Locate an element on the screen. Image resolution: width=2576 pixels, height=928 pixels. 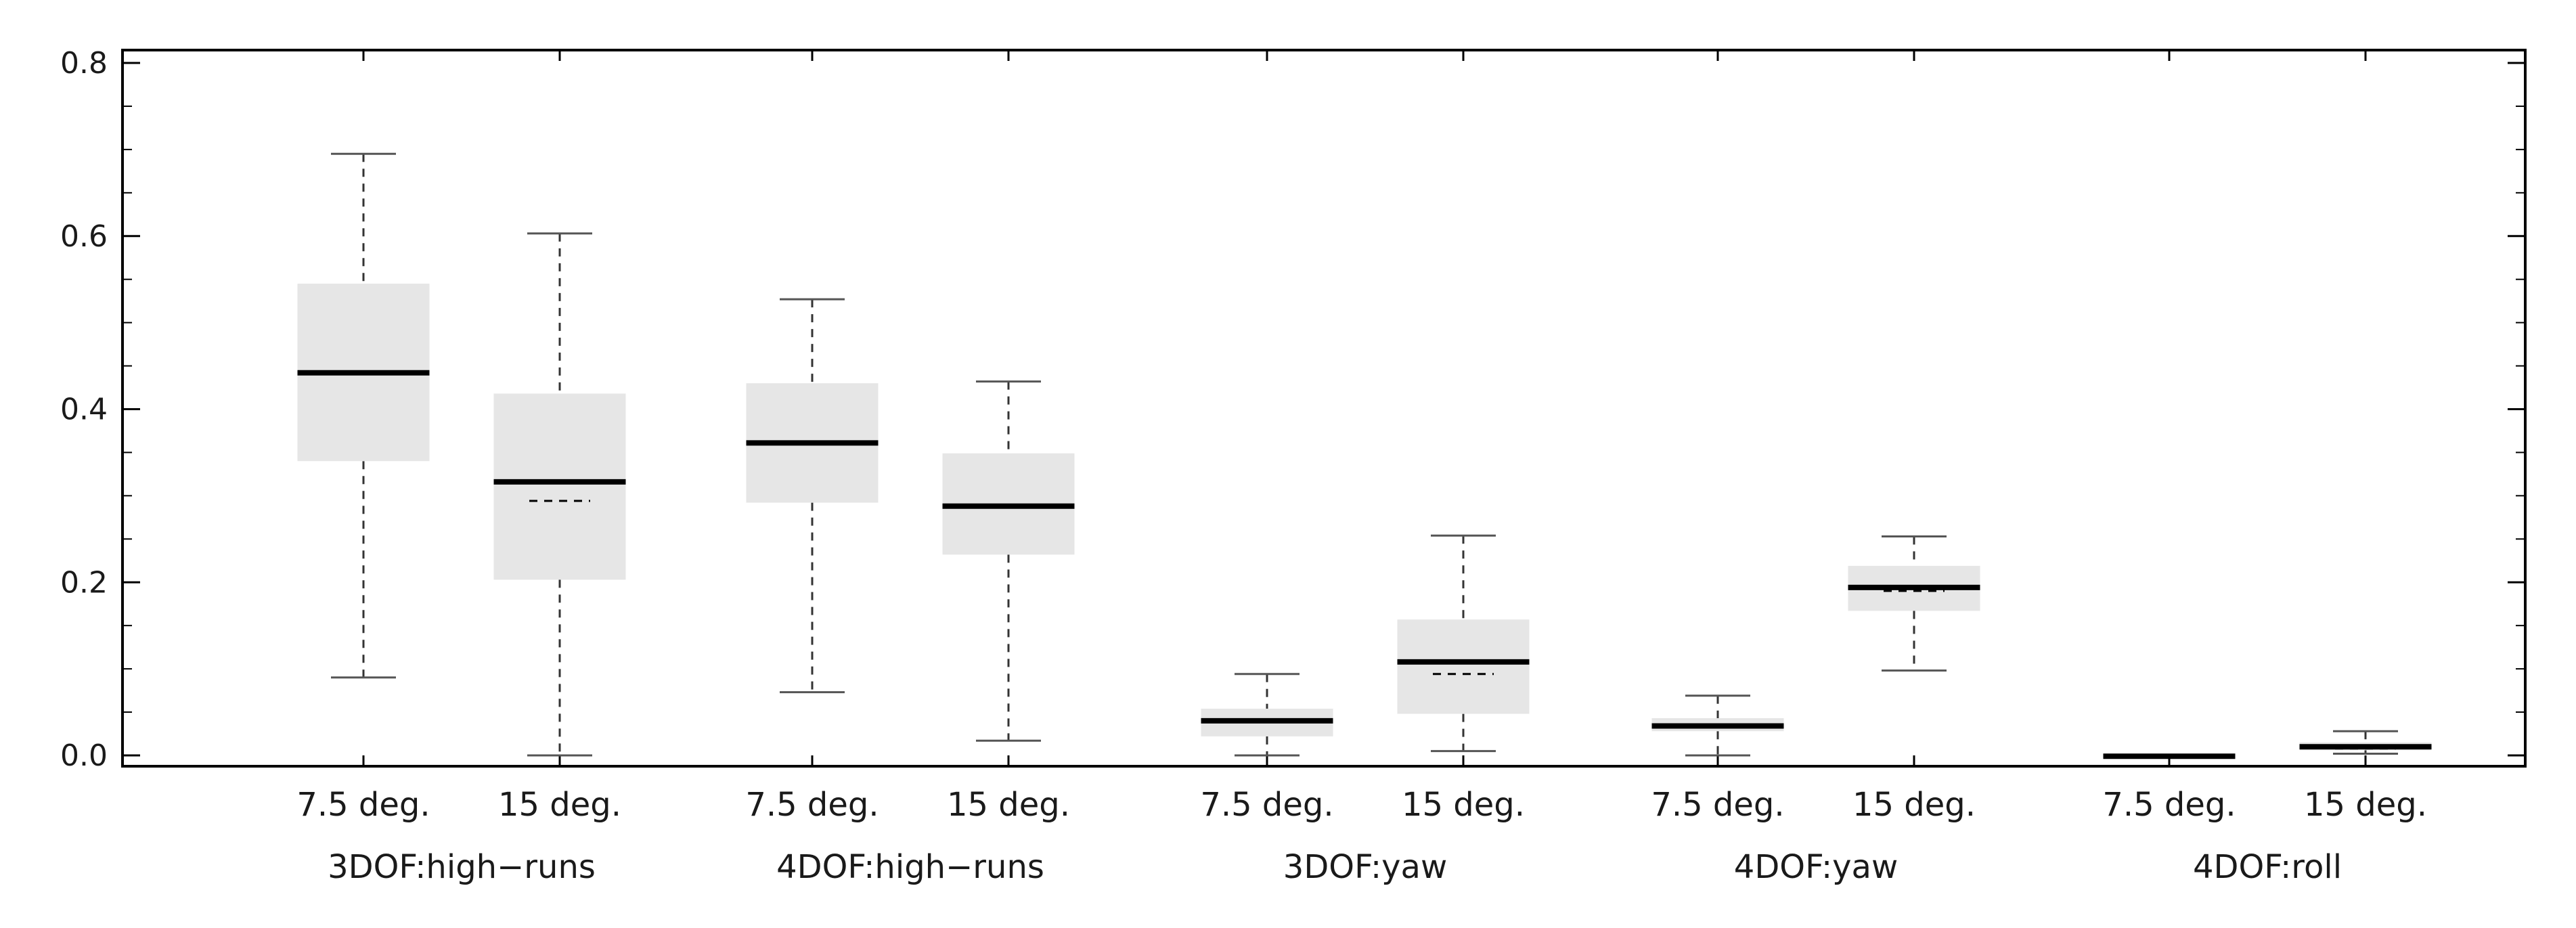
group-label: 4DOF:high−runs is located at coordinates (910, 867).